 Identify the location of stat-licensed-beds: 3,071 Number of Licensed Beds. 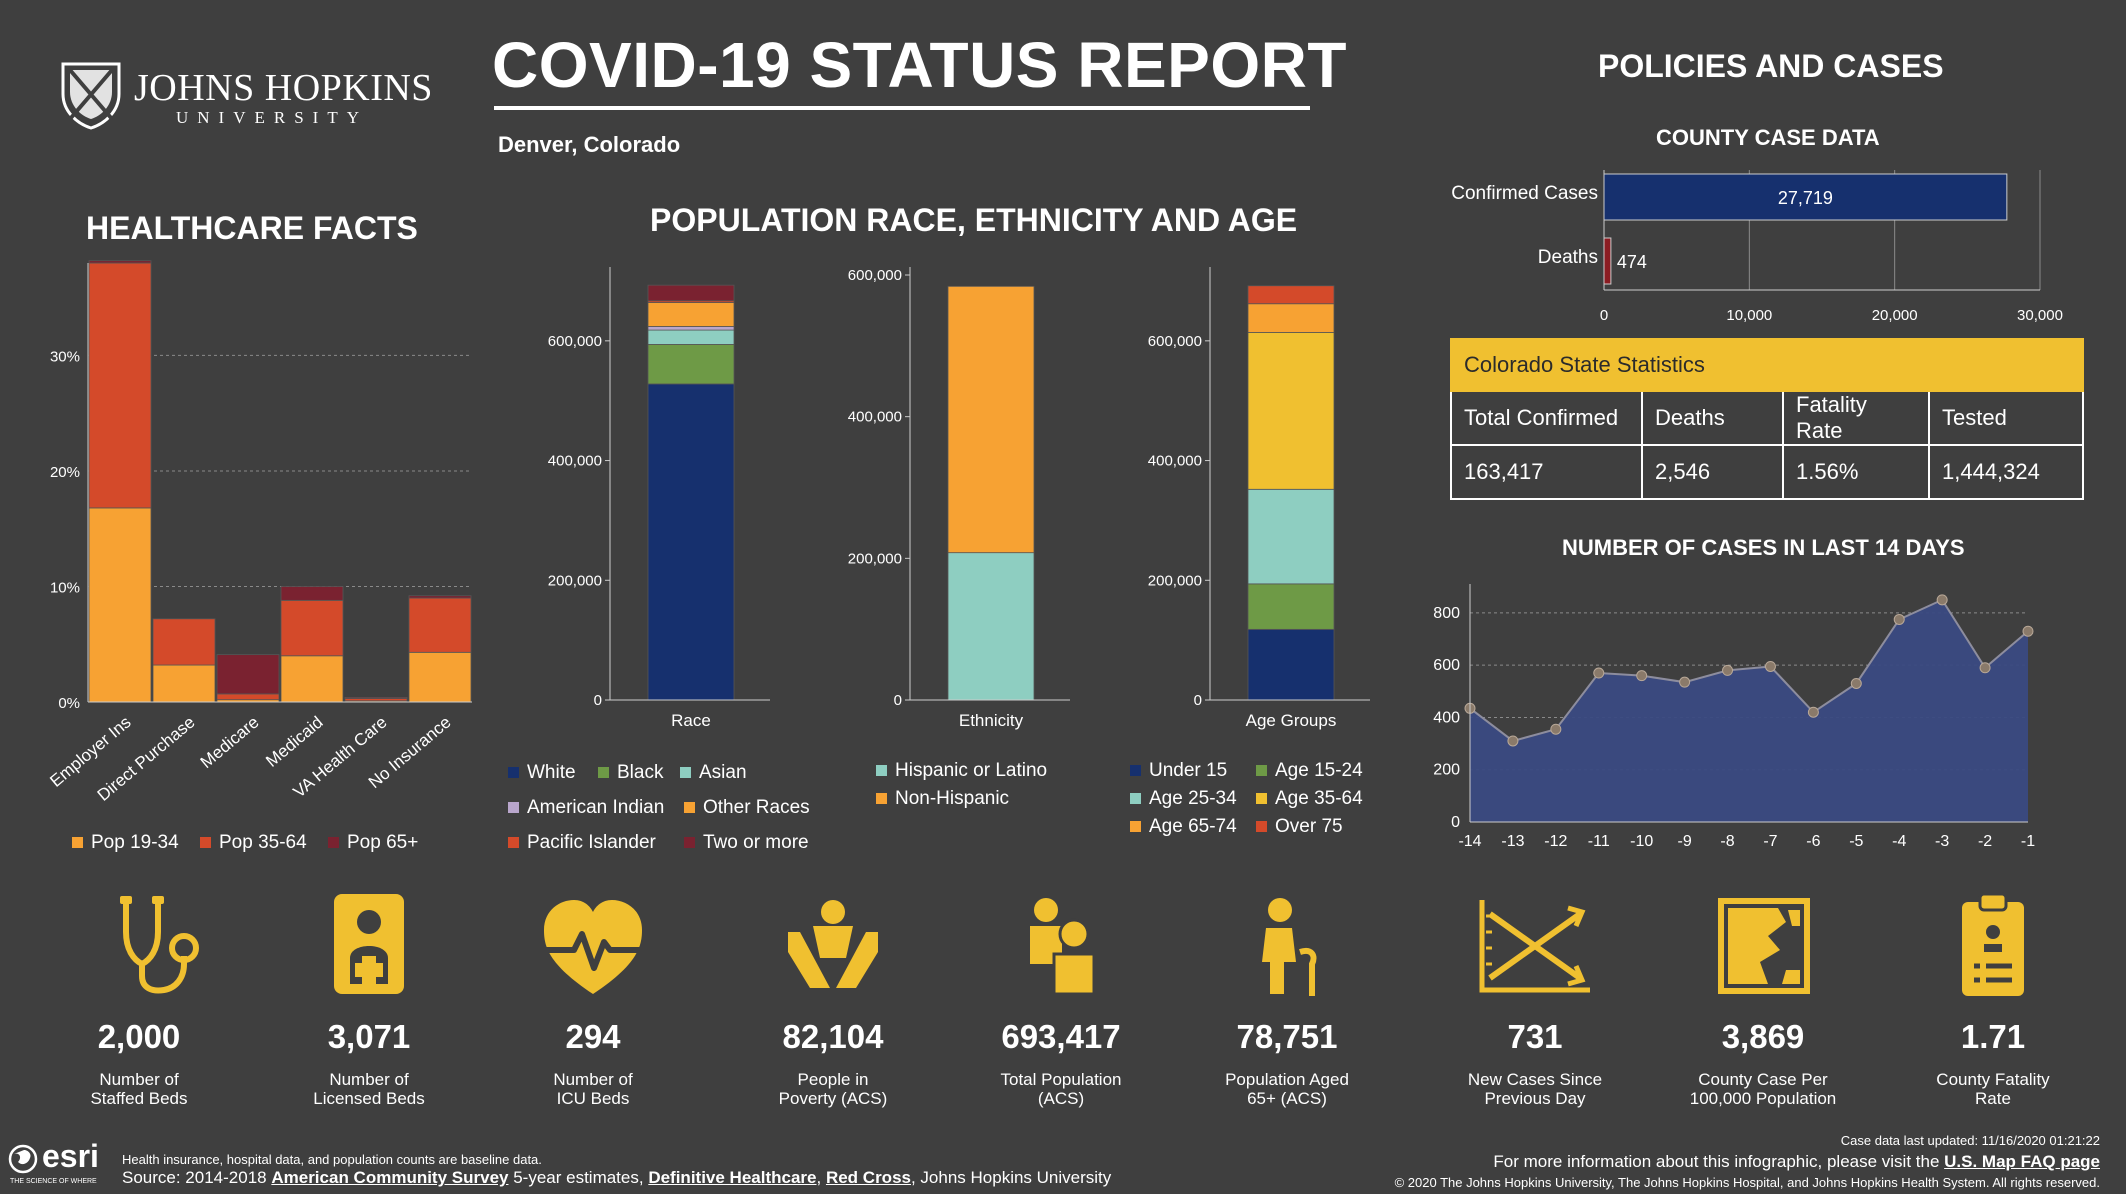
(369, 1063).